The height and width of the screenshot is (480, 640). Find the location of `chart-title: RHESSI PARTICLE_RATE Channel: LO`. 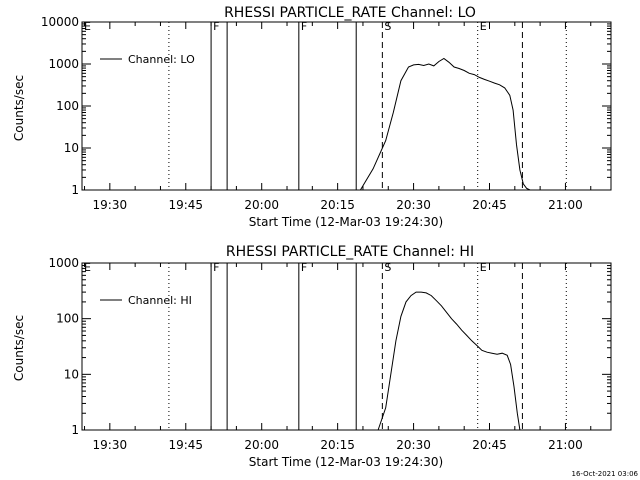

chart-title: RHESSI PARTICLE_RATE Channel: LO is located at coordinates (350, 13).